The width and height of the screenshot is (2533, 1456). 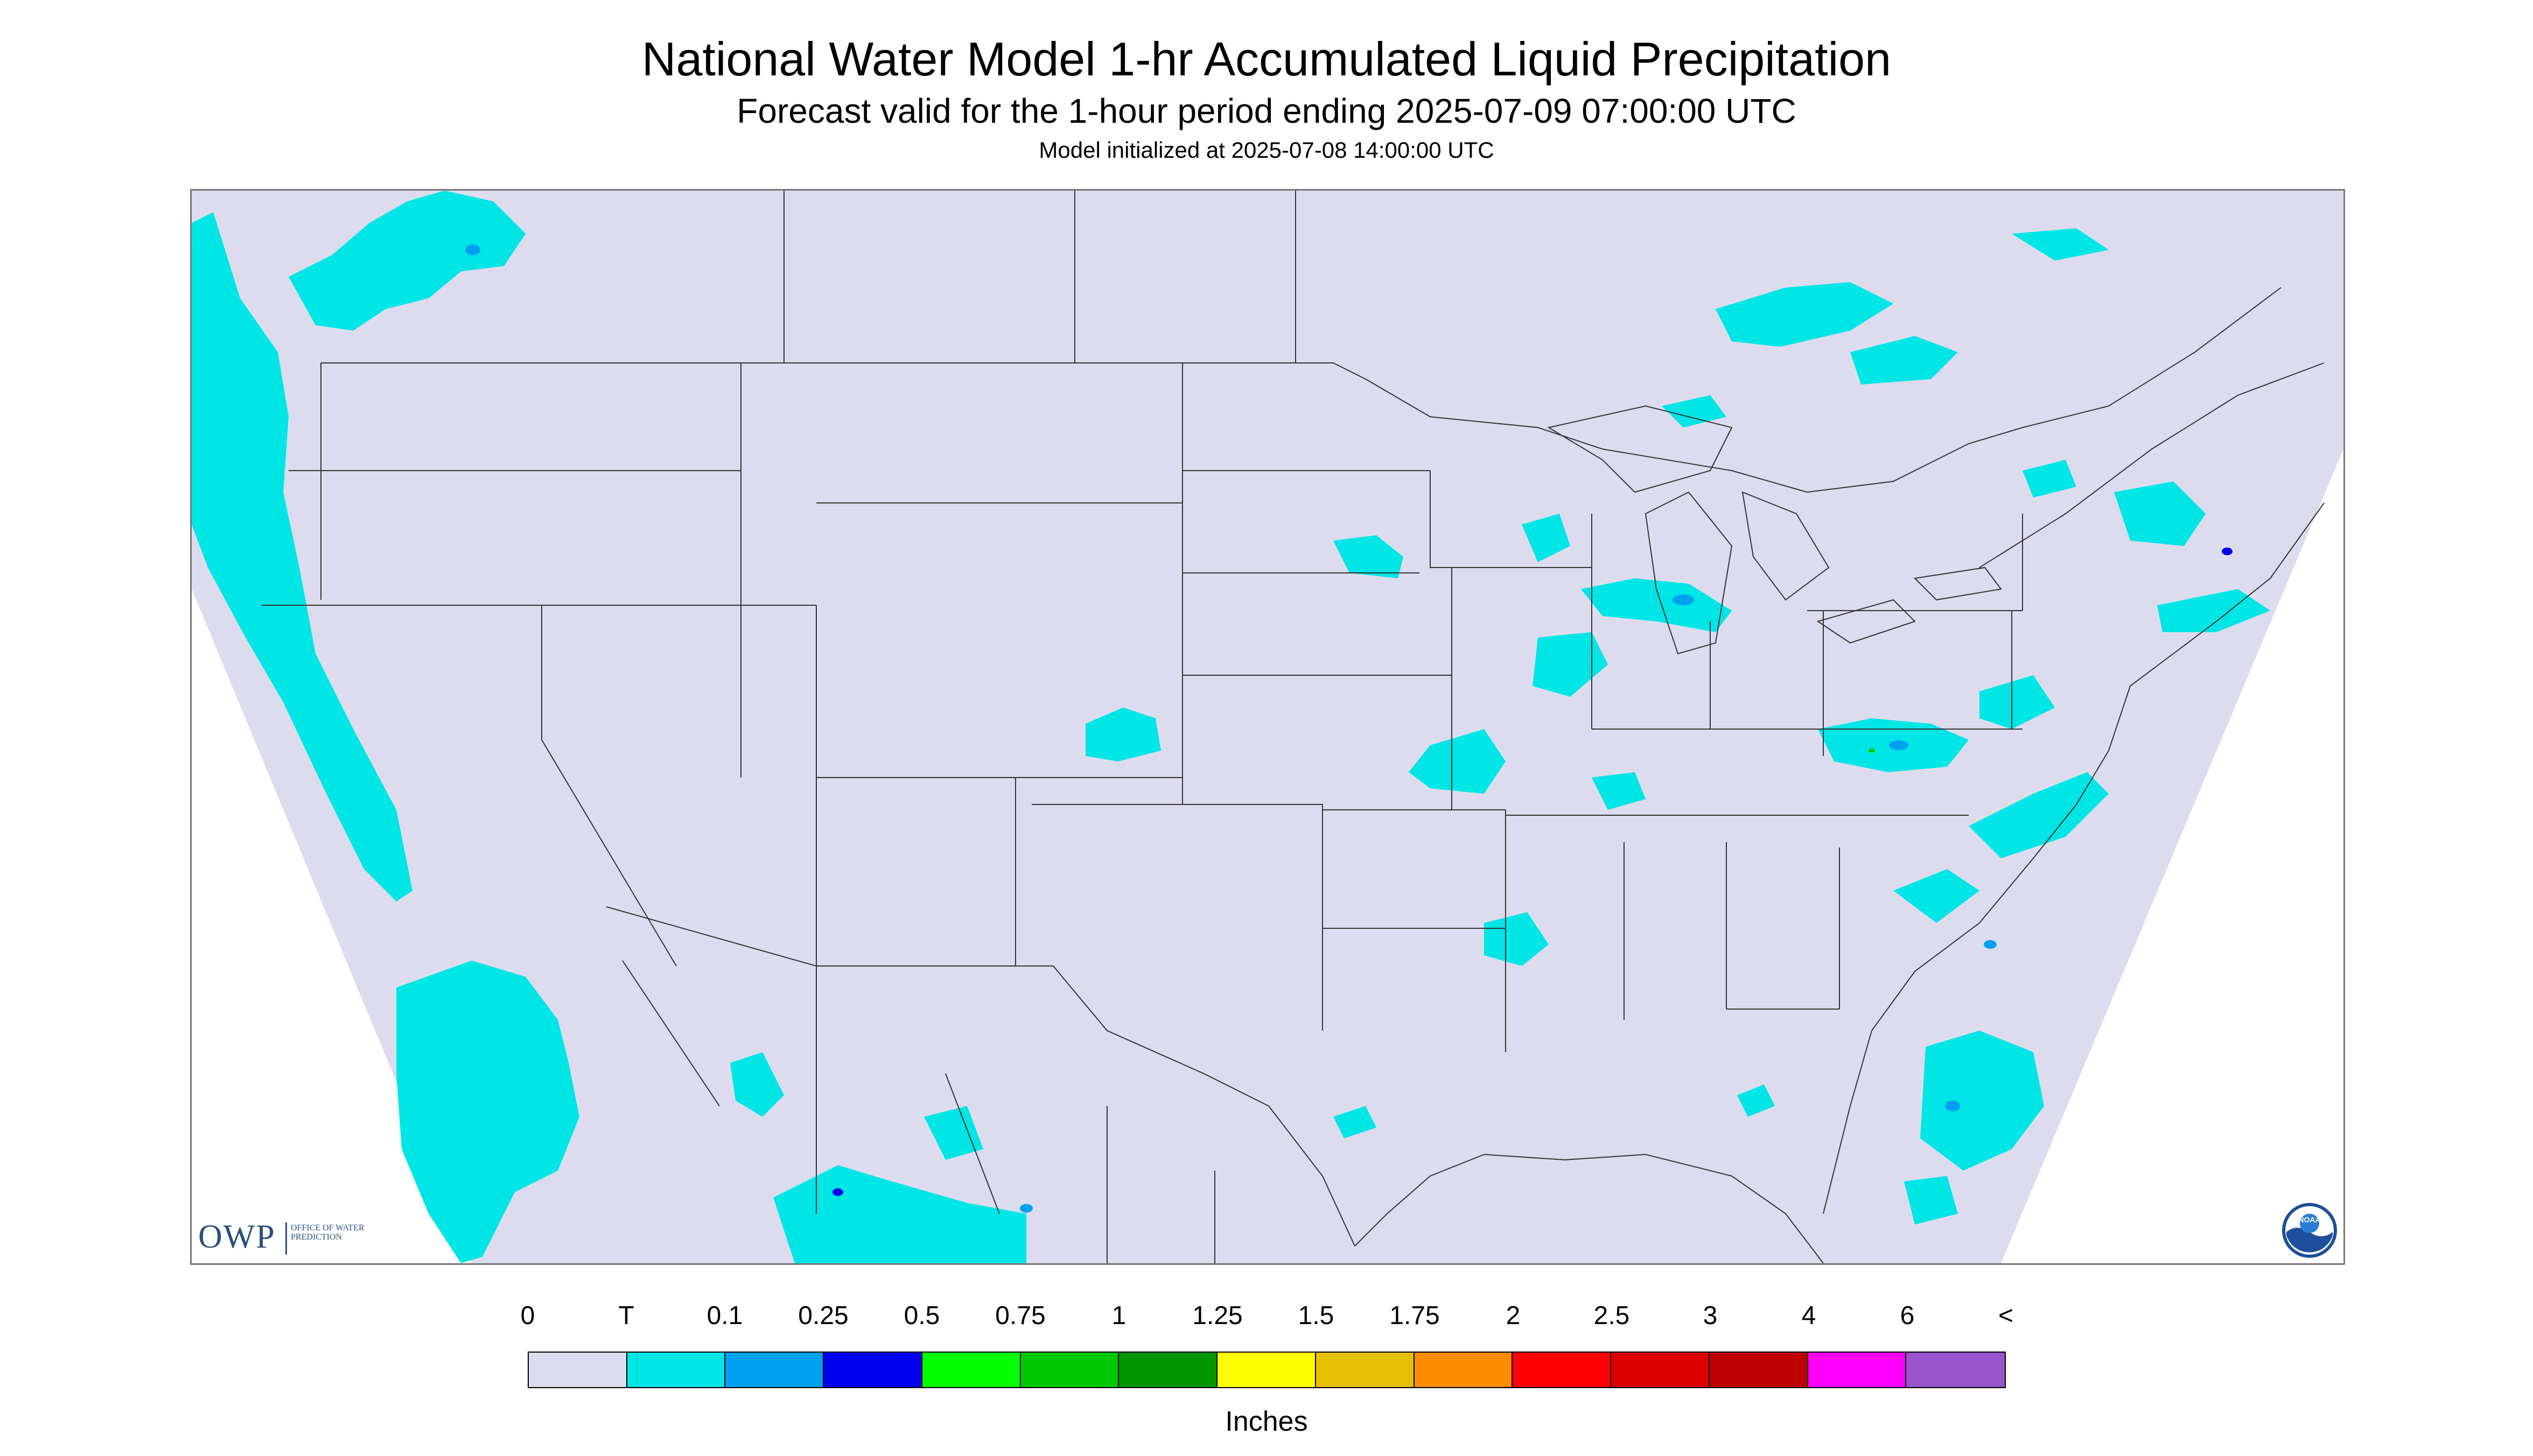 What do you see at coordinates (1517, 939) in the screenshot?
I see `precip-mississippi` at bounding box center [1517, 939].